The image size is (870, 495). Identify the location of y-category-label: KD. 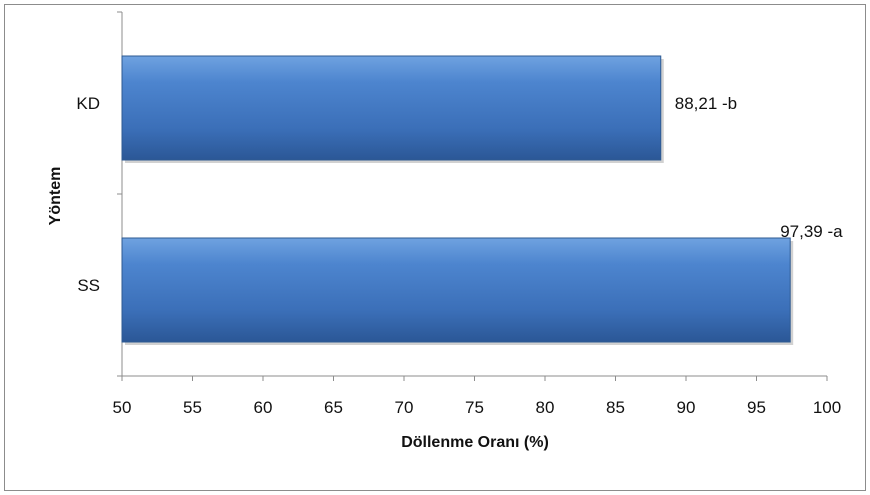
(88, 103).